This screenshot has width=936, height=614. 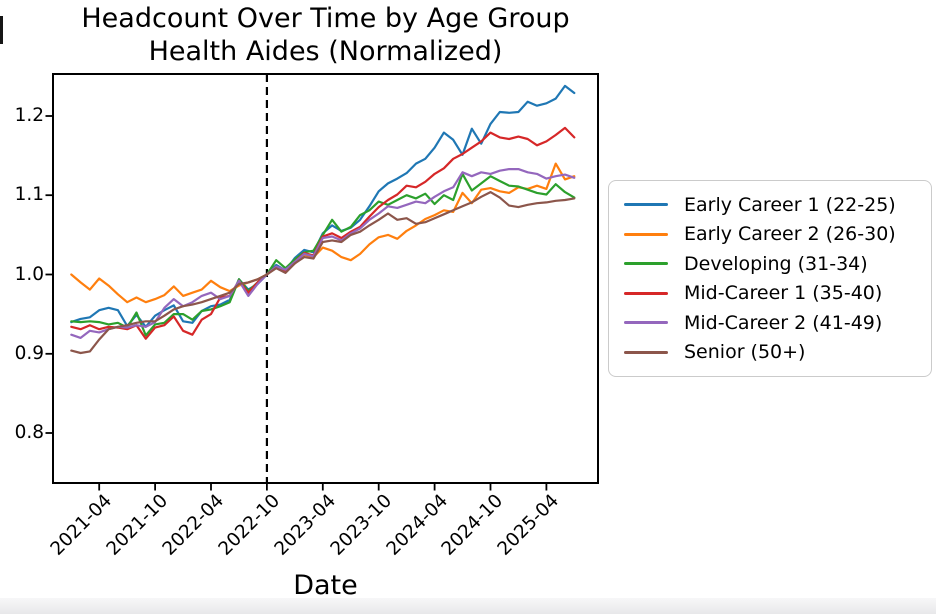 What do you see at coordinates (745, 352) in the screenshot?
I see `legend-label: Senior (50+)` at bounding box center [745, 352].